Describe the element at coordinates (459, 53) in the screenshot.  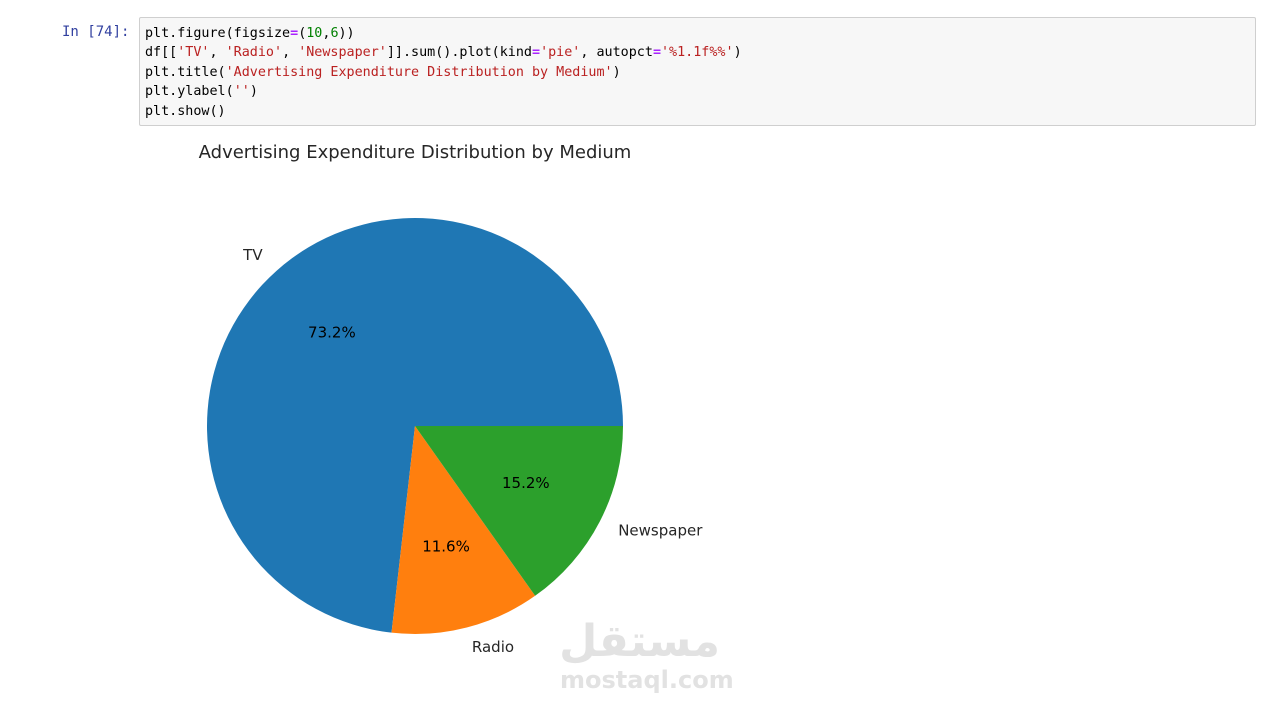
I see `code-token: ]].sum().plot(kind` at that location.